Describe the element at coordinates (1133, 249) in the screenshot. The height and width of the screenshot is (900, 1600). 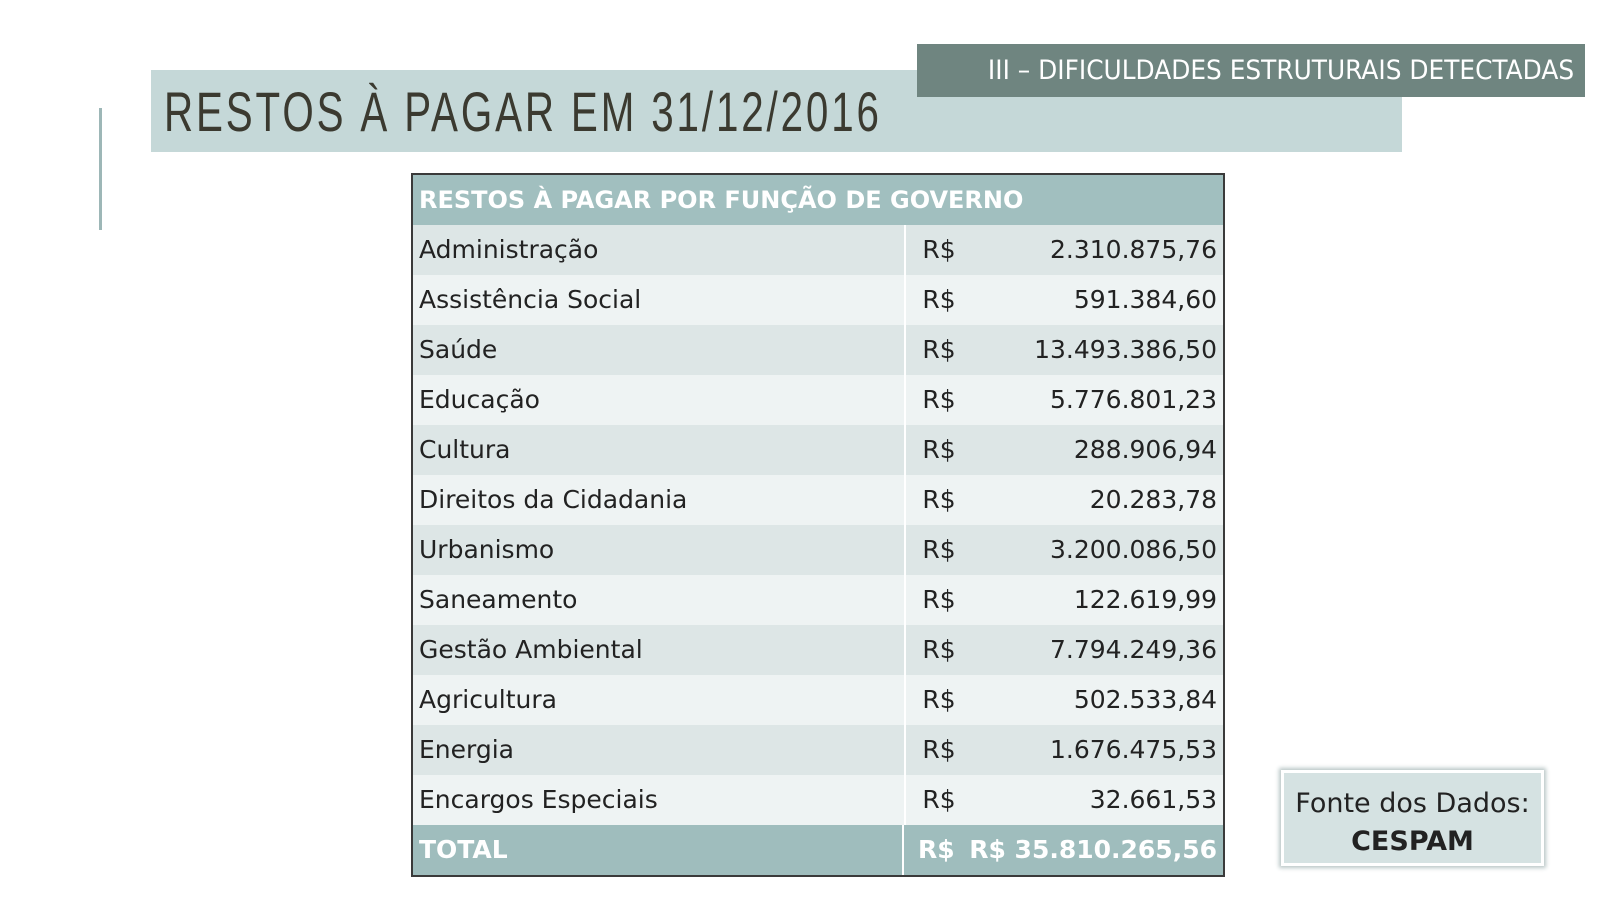
I see `amount: 2.310.875,76` at that location.